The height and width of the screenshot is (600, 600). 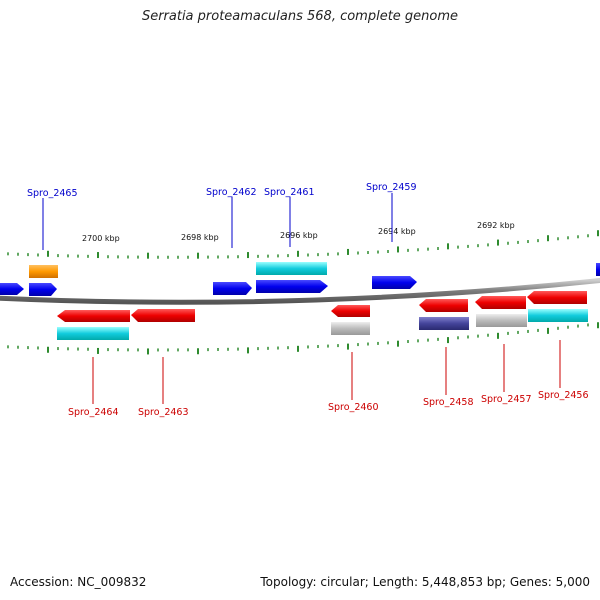 I want to click on gene-label-spro-2460: Spro_2460, so click(x=353, y=407).